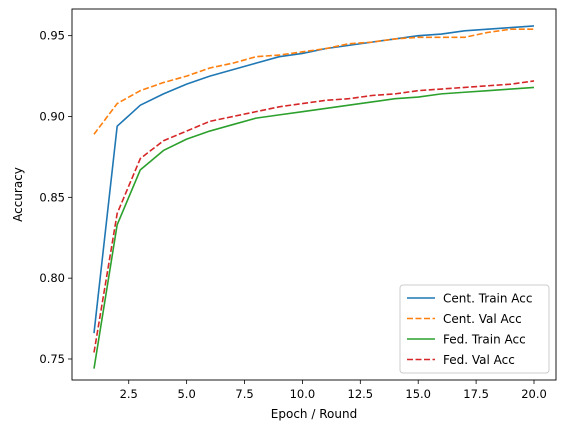 This screenshot has width=576, height=432. I want to click on legend-label: Cent. Train Acc, so click(488, 299).